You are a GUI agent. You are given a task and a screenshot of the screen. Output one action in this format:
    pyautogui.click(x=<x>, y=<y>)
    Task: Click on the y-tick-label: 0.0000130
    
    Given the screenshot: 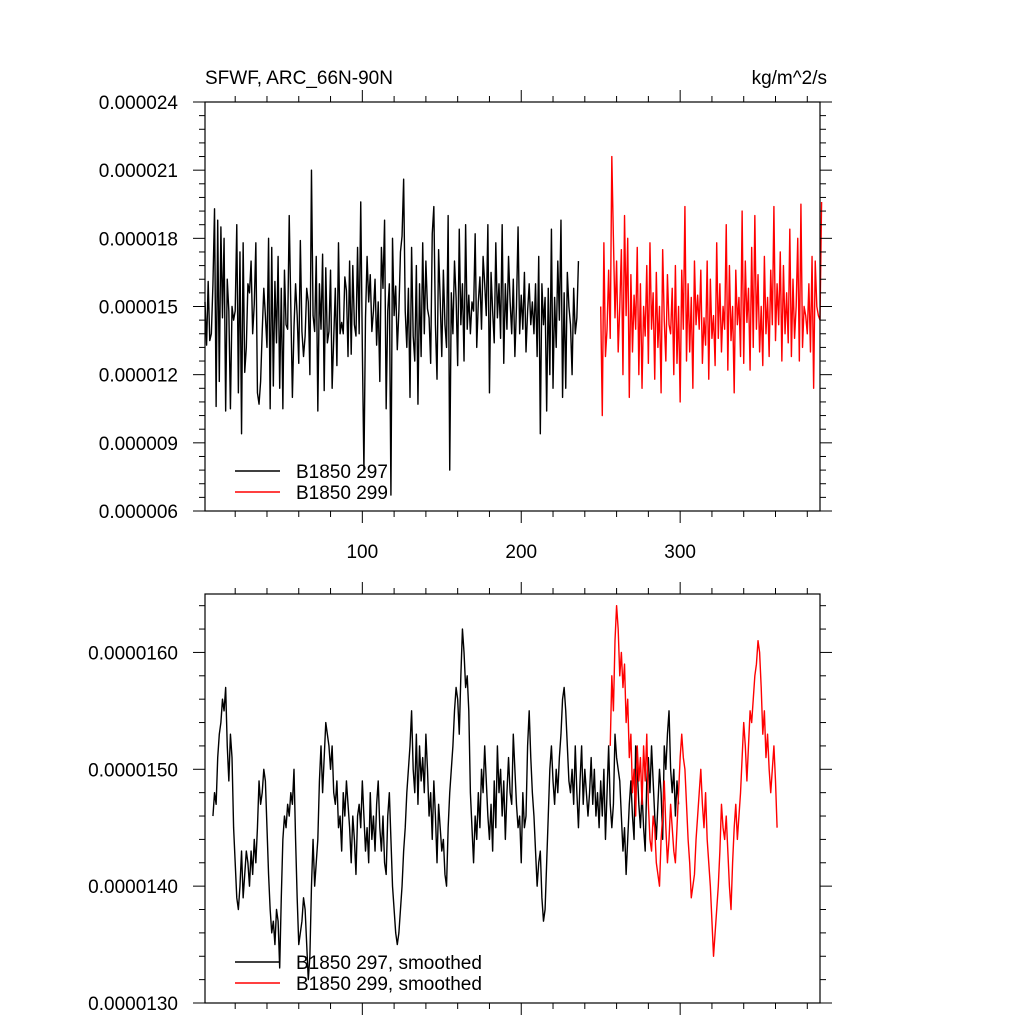 What is the action you would take?
    pyautogui.click(x=133, y=1004)
    